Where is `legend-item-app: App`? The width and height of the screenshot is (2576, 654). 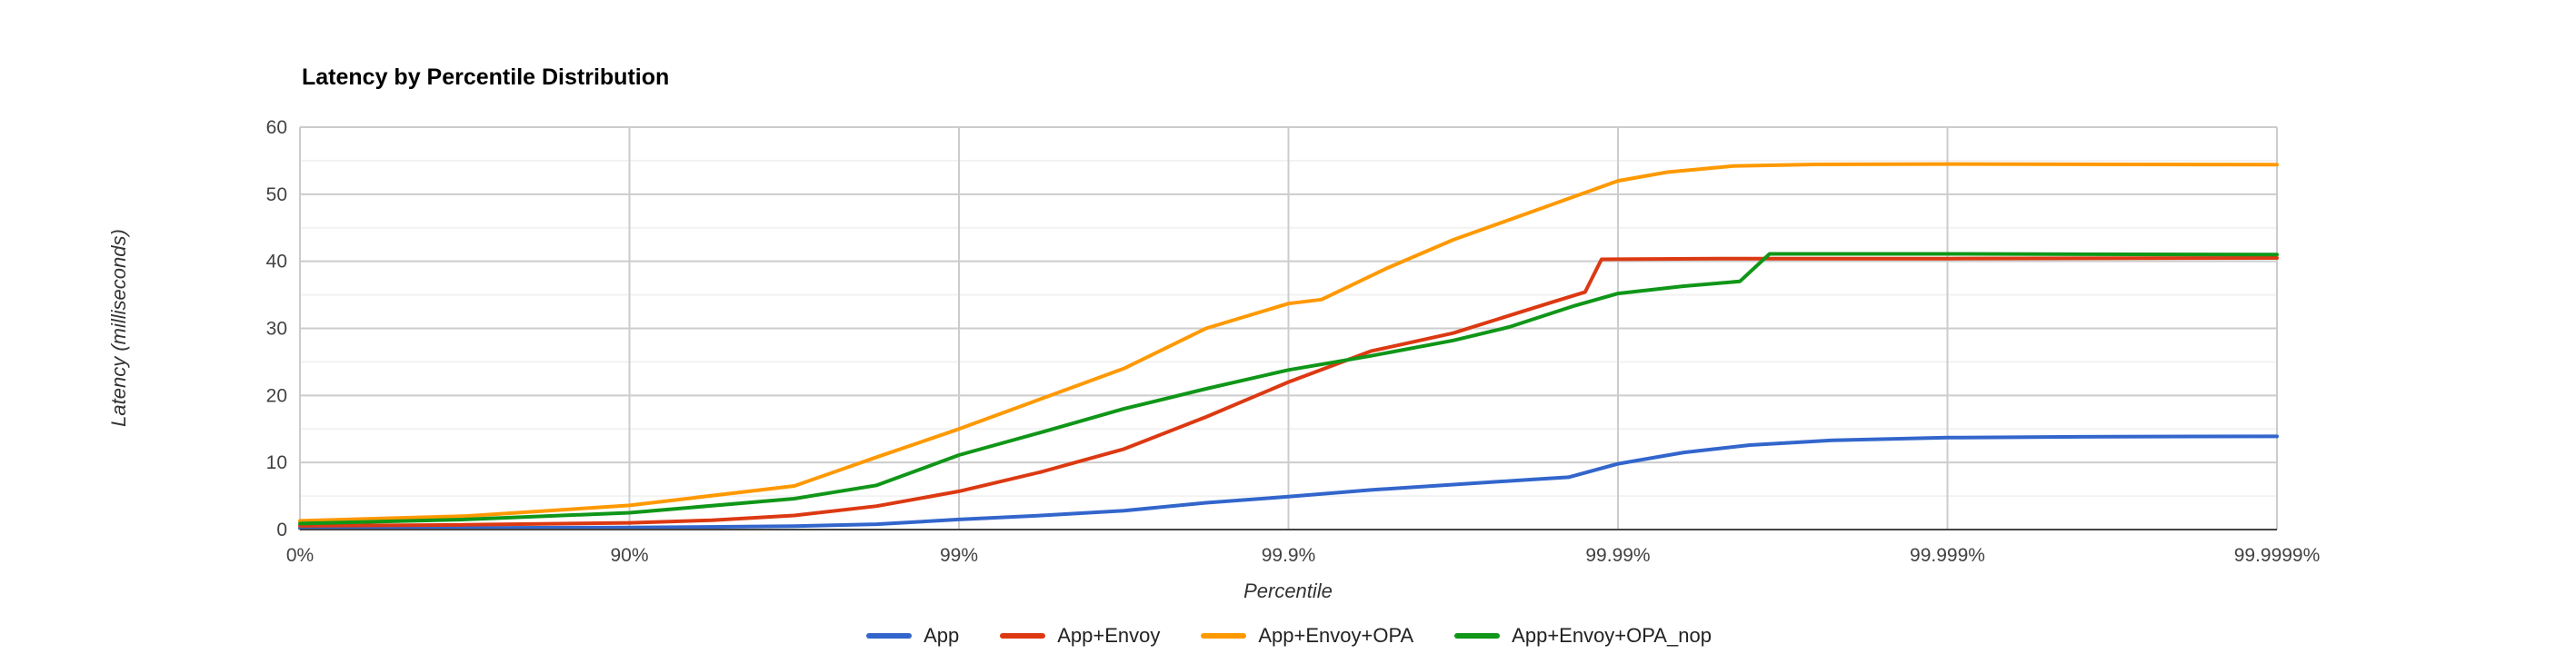 legend-item-app: App is located at coordinates (912, 636).